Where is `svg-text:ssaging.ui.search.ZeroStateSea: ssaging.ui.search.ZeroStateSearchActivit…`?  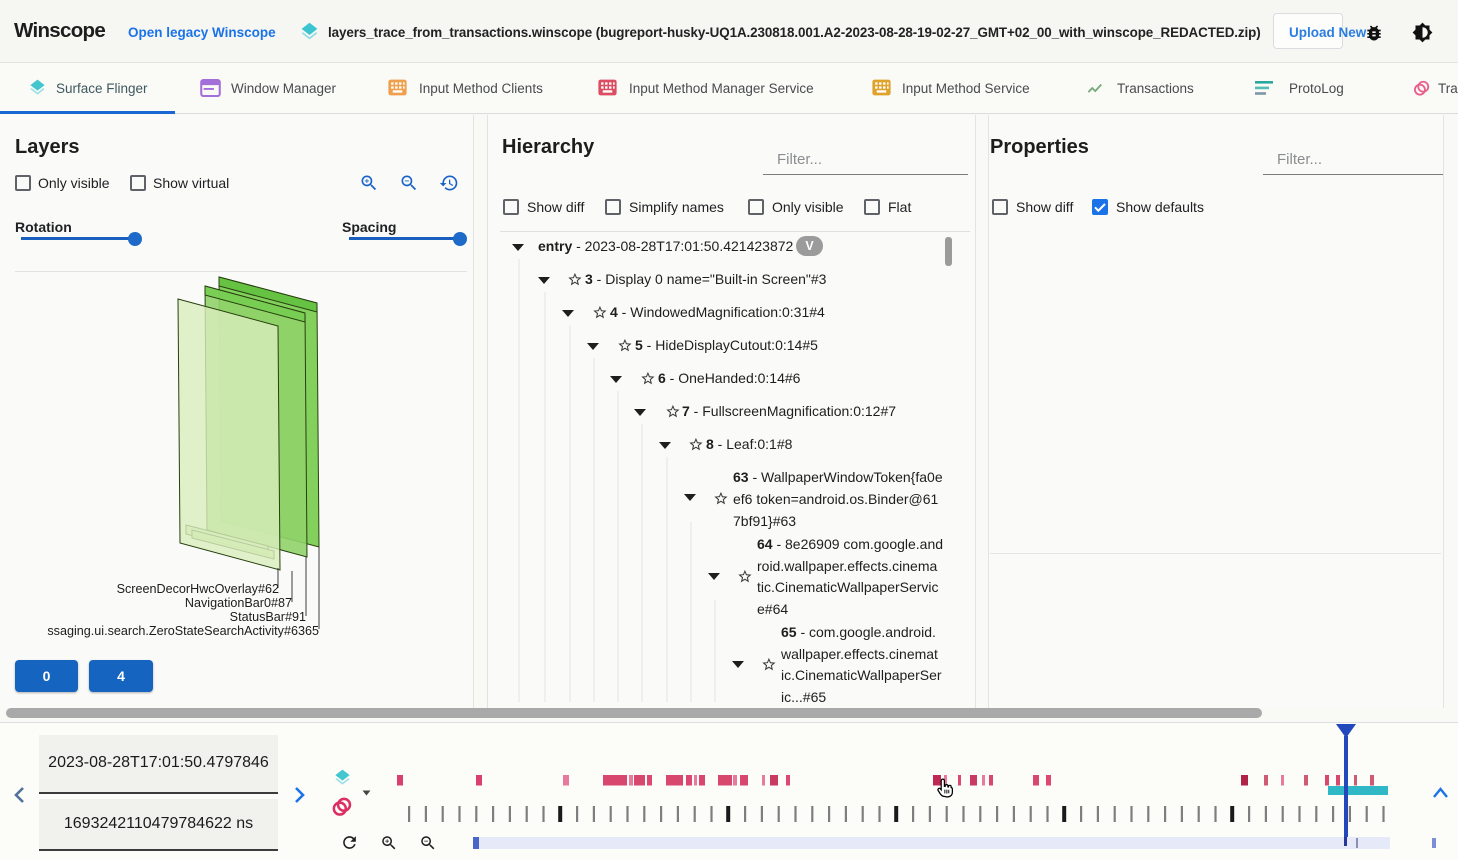
svg-text:ssaging.ui.search.ZeroStateSea: ssaging.ui.search.ZeroStateSearchActivit… is located at coordinates (183, 631).